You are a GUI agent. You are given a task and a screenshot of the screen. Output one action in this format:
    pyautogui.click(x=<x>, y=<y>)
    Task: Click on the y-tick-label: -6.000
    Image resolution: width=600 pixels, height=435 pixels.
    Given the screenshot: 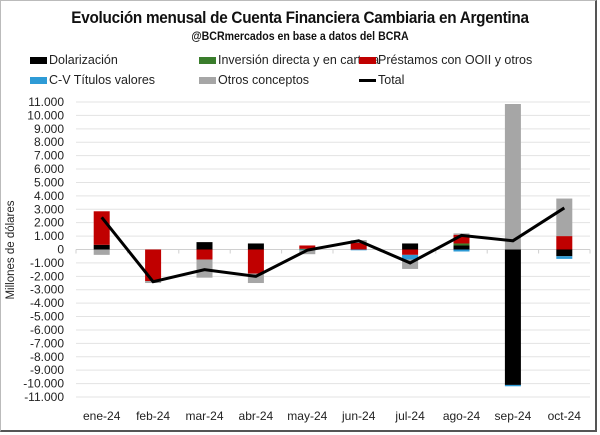 What is the action you would take?
    pyautogui.click(x=47, y=330)
    